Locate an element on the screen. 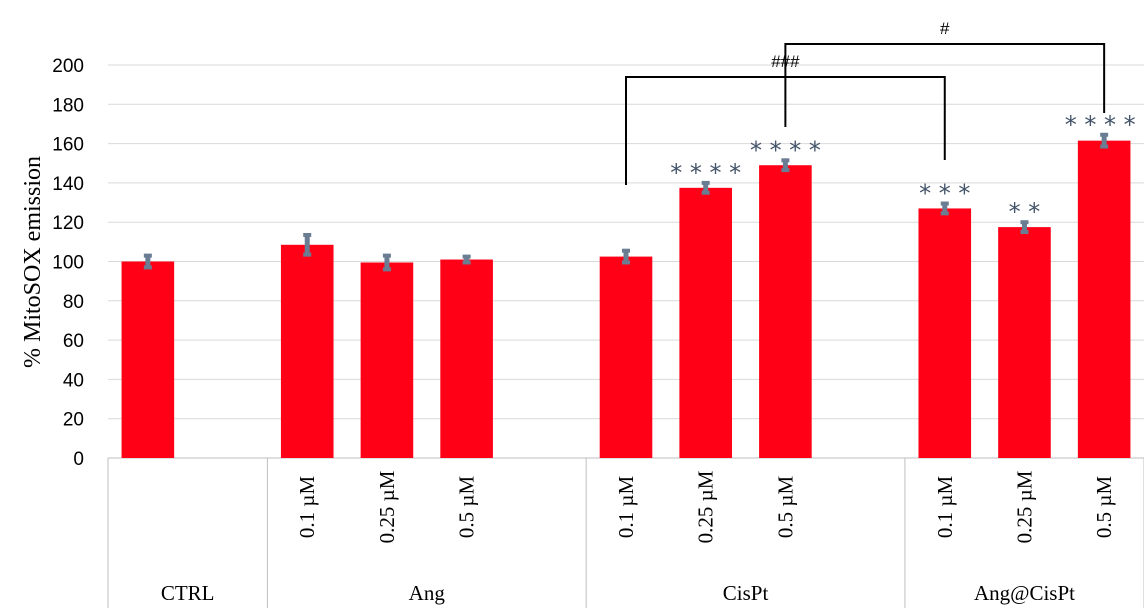  y-tick-label: 200 is located at coordinates (68, 66).